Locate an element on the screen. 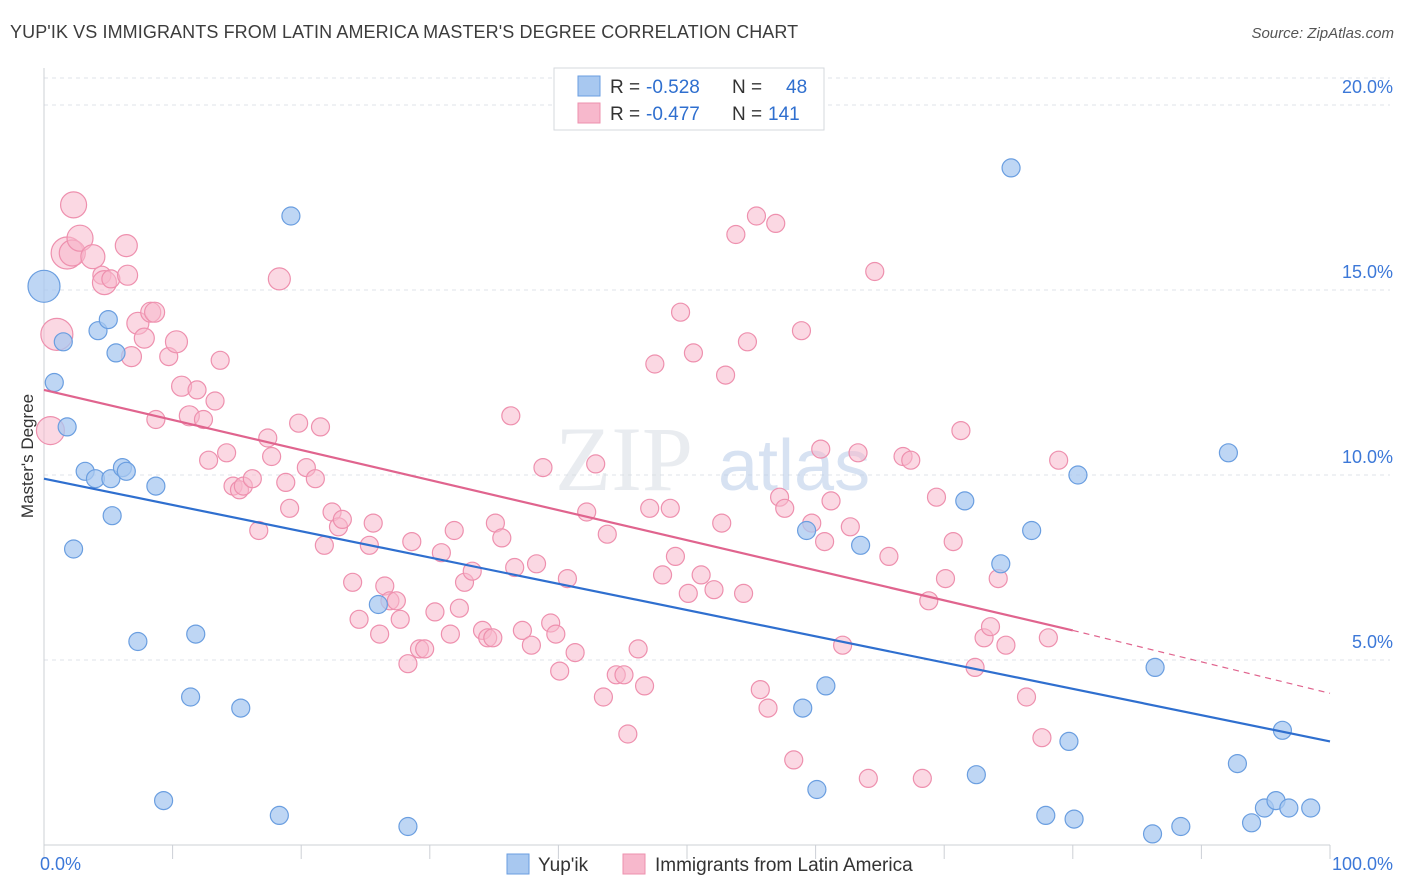  y-tick-label-2: 15.0% is located at coordinates (1367, 272).